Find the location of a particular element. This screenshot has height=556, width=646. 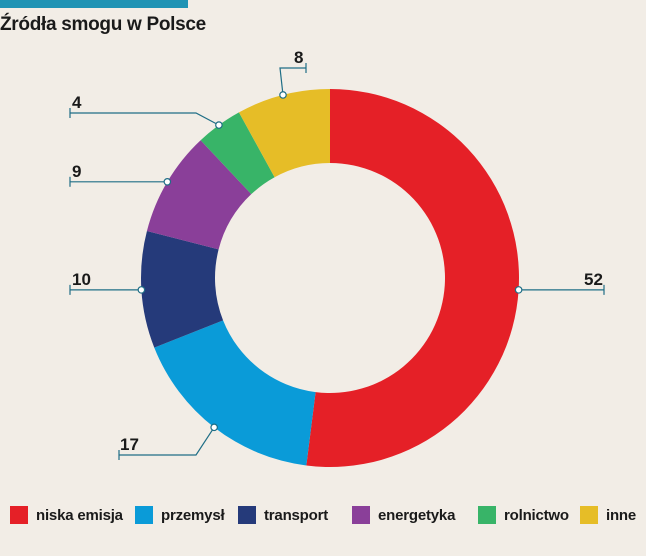

title-accent-bar is located at coordinates (94, 4).